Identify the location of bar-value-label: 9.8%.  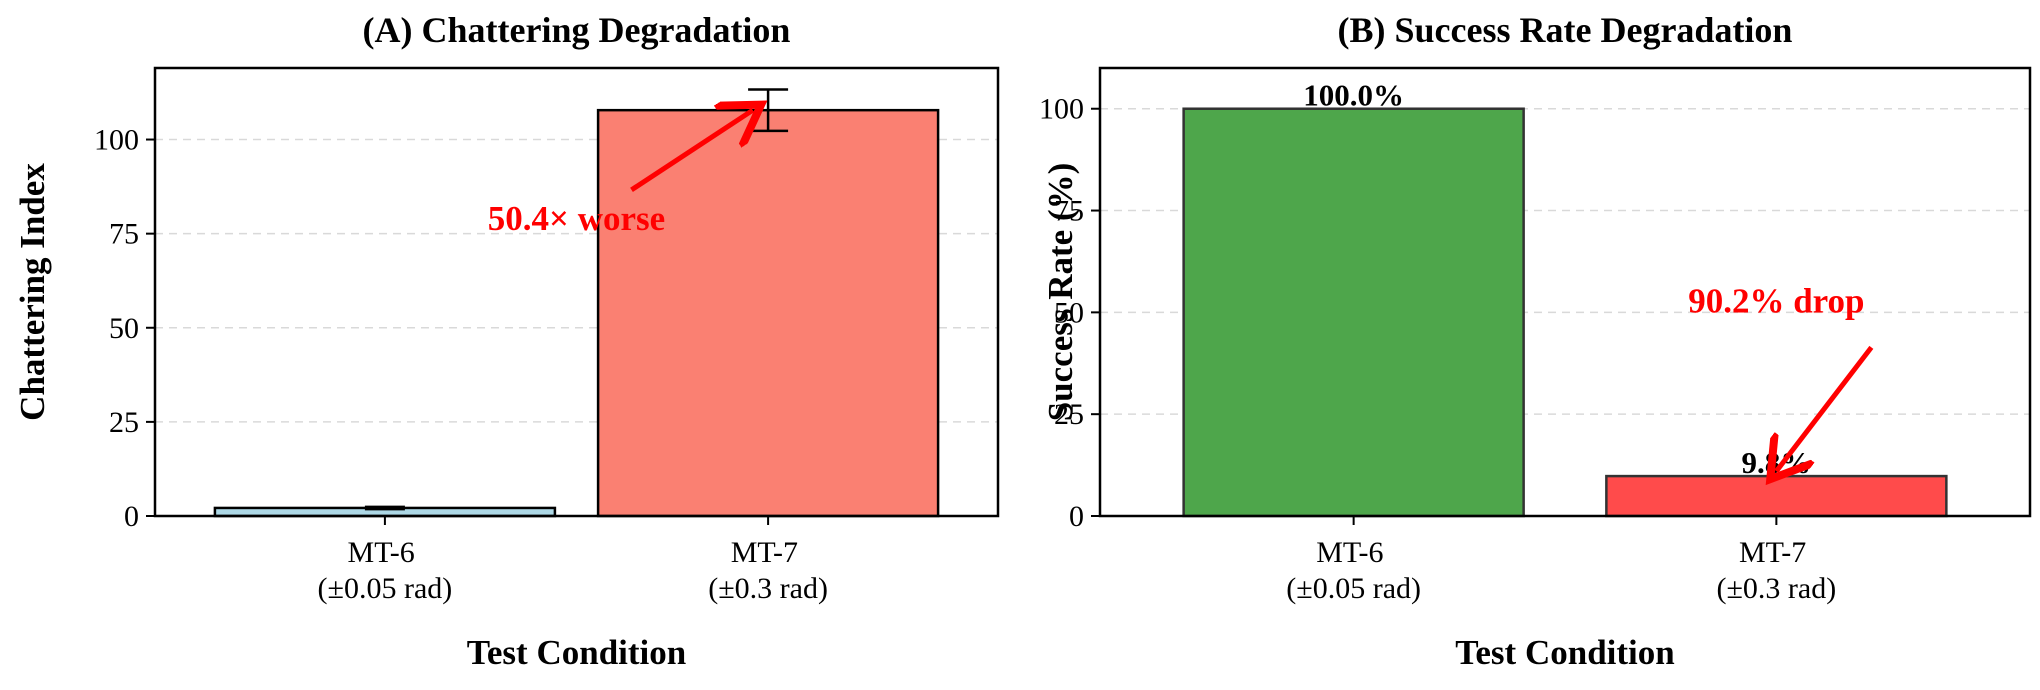
(1776, 462).